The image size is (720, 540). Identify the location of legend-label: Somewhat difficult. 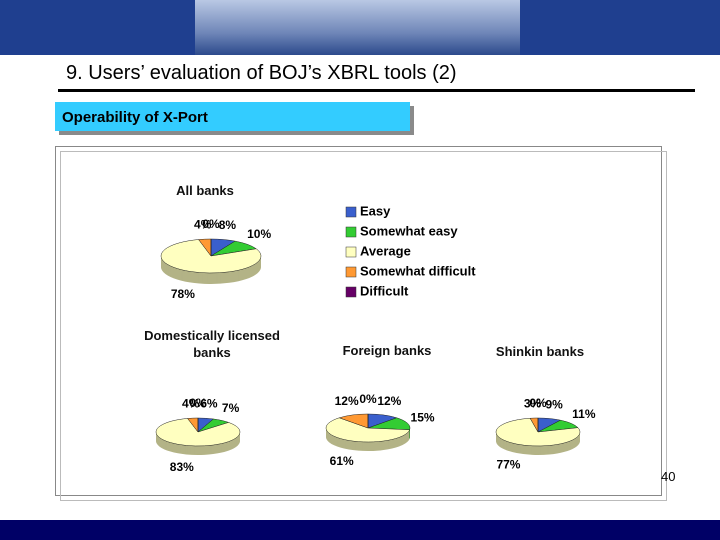
(418, 270).